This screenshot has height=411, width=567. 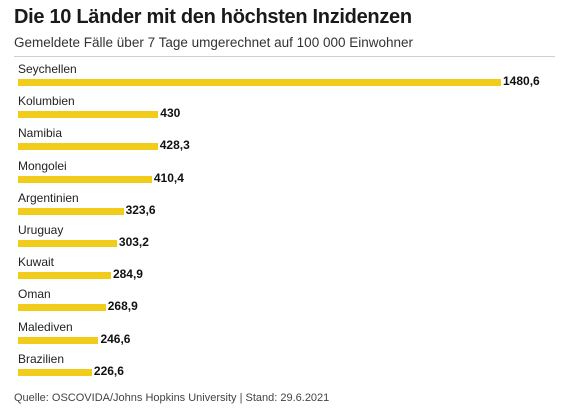 I want to click on value-label: 226,6, so click(x=108, y=370).